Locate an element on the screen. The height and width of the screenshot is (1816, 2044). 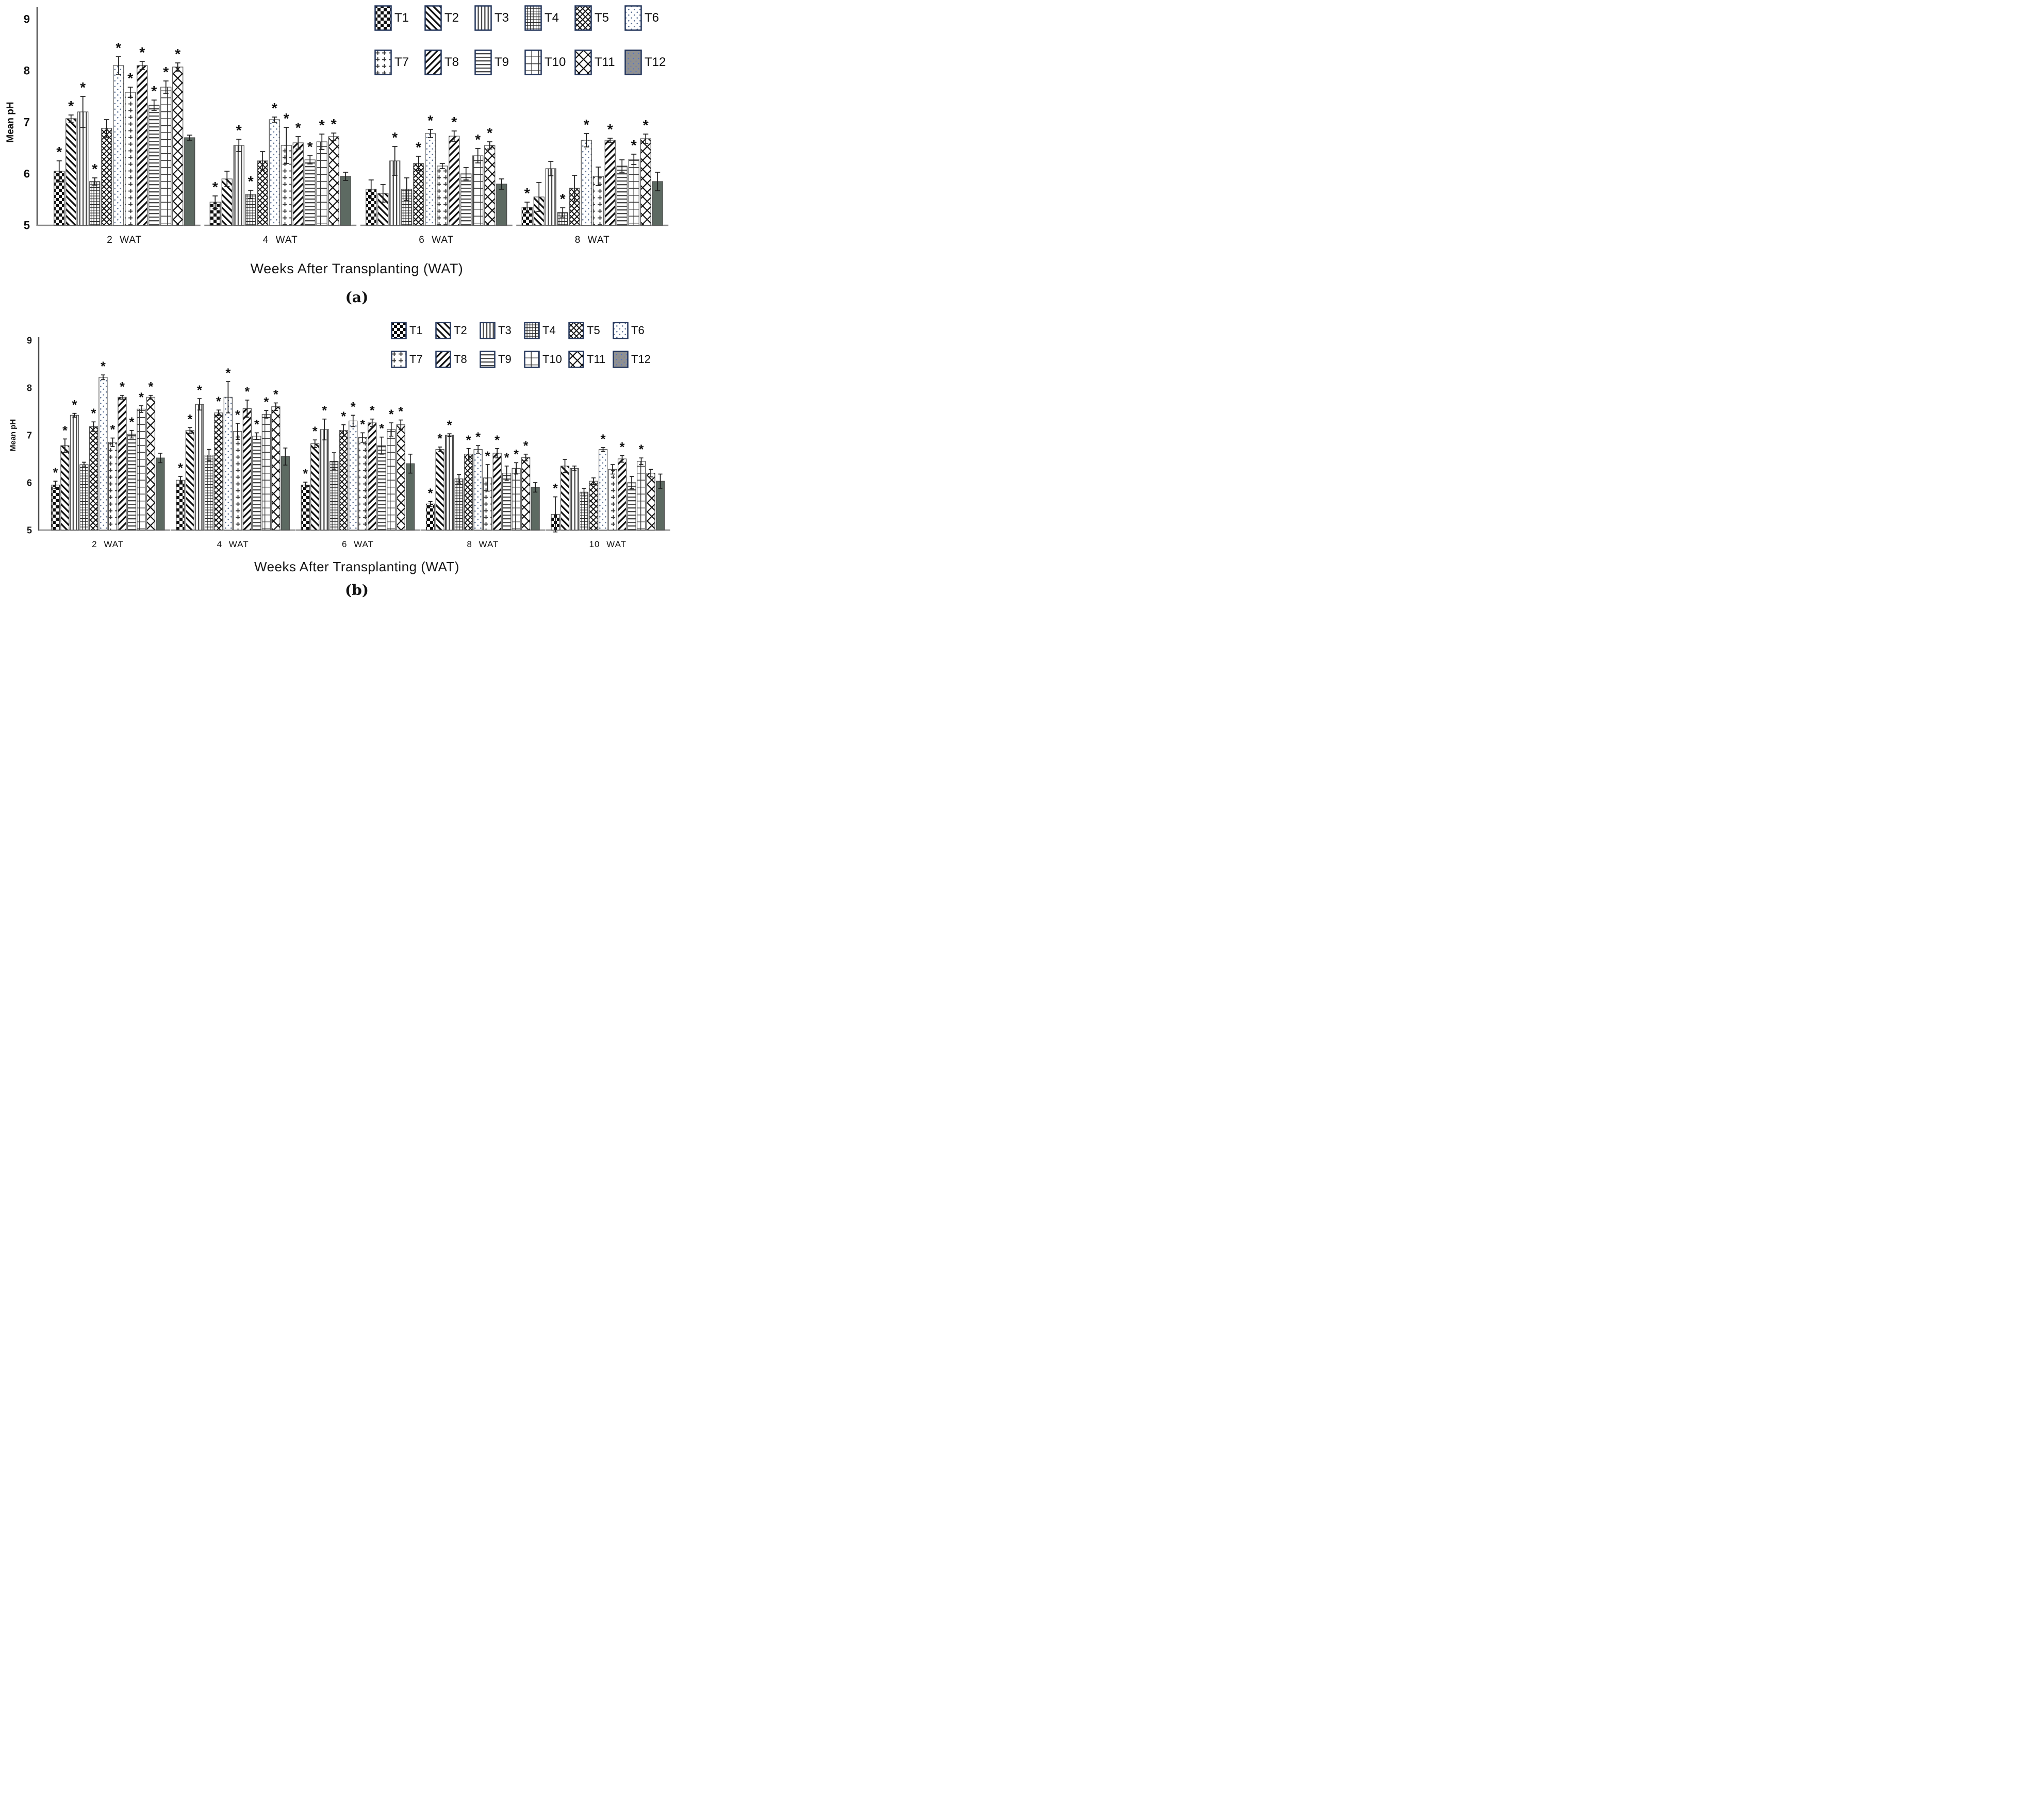
sig-marker-b-T8-2: * is located at coordinates (372, 411).